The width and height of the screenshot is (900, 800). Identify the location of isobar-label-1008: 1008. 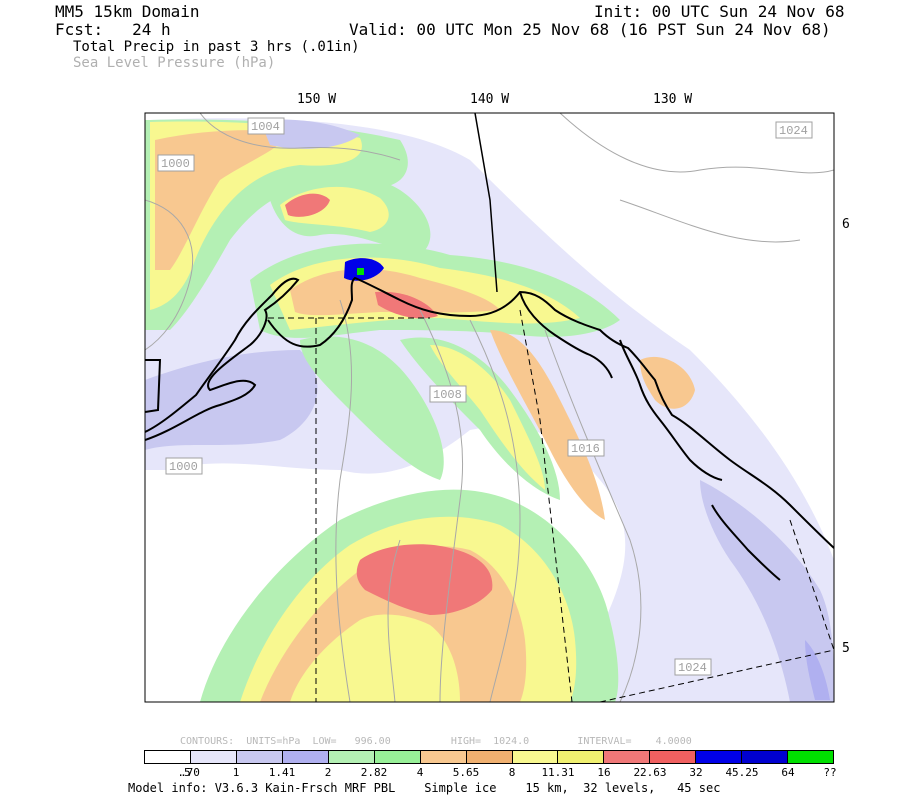
(447, 395).